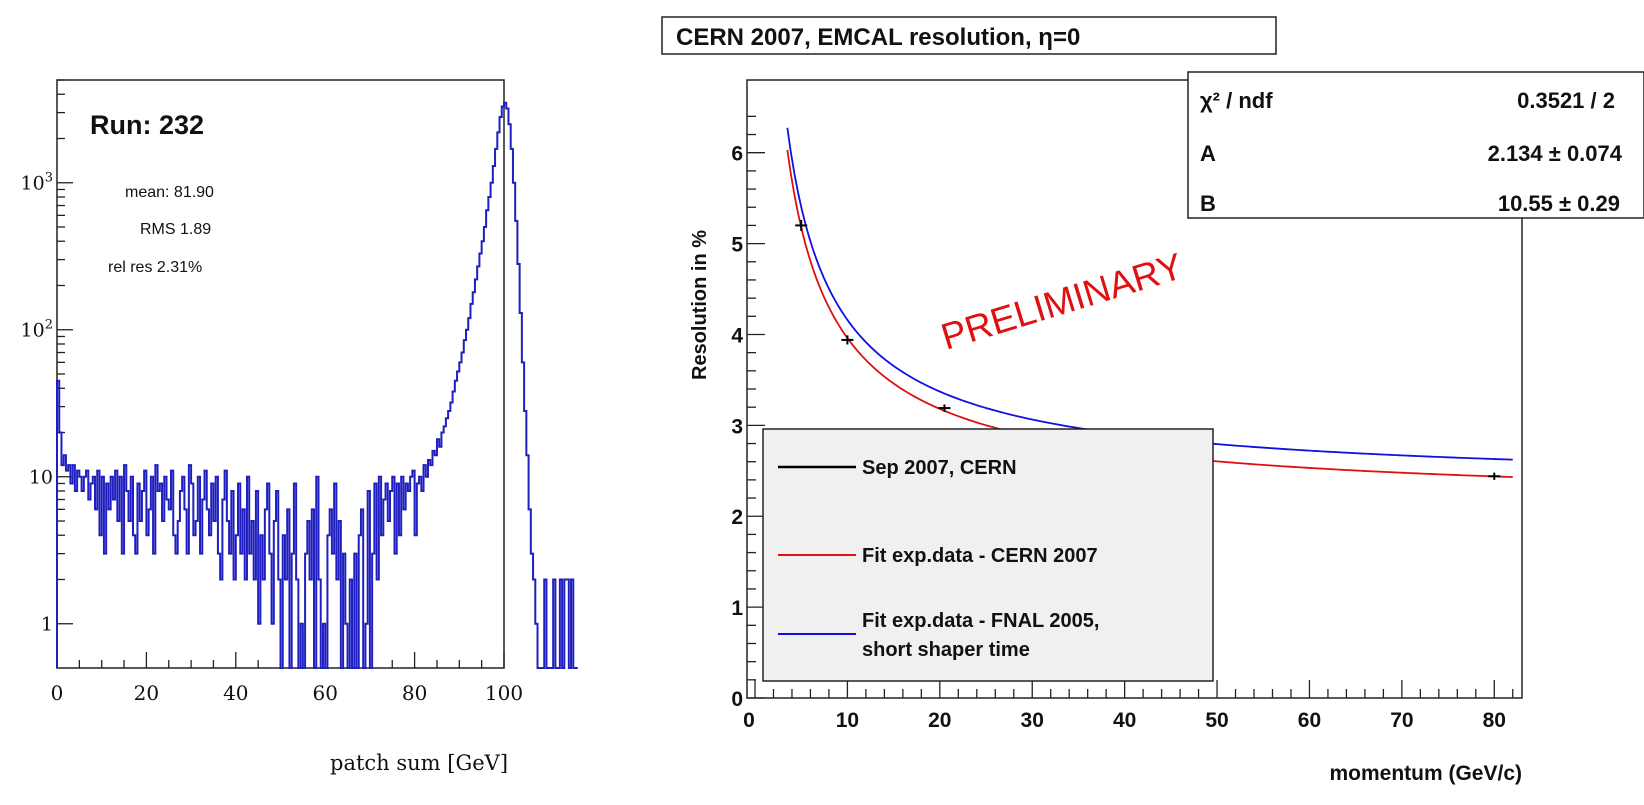 The image size is (1644, 805). I want to click on cern-data-points, so click(1148, 349).